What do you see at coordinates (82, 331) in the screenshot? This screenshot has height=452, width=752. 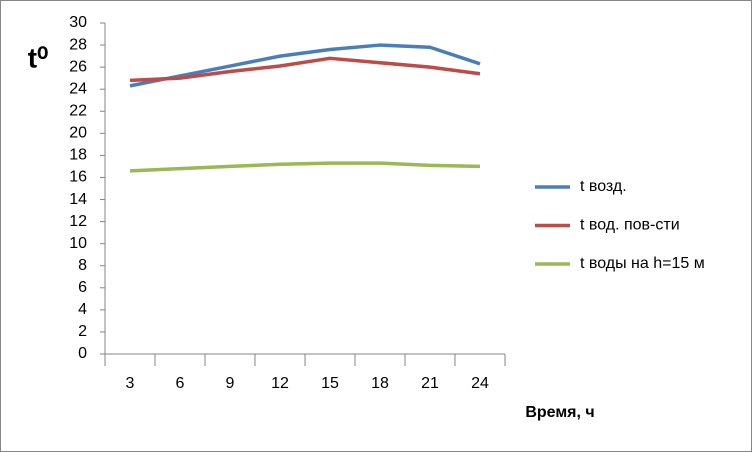 I see `y-tick-label: 2` at bounding box center [82, 331].